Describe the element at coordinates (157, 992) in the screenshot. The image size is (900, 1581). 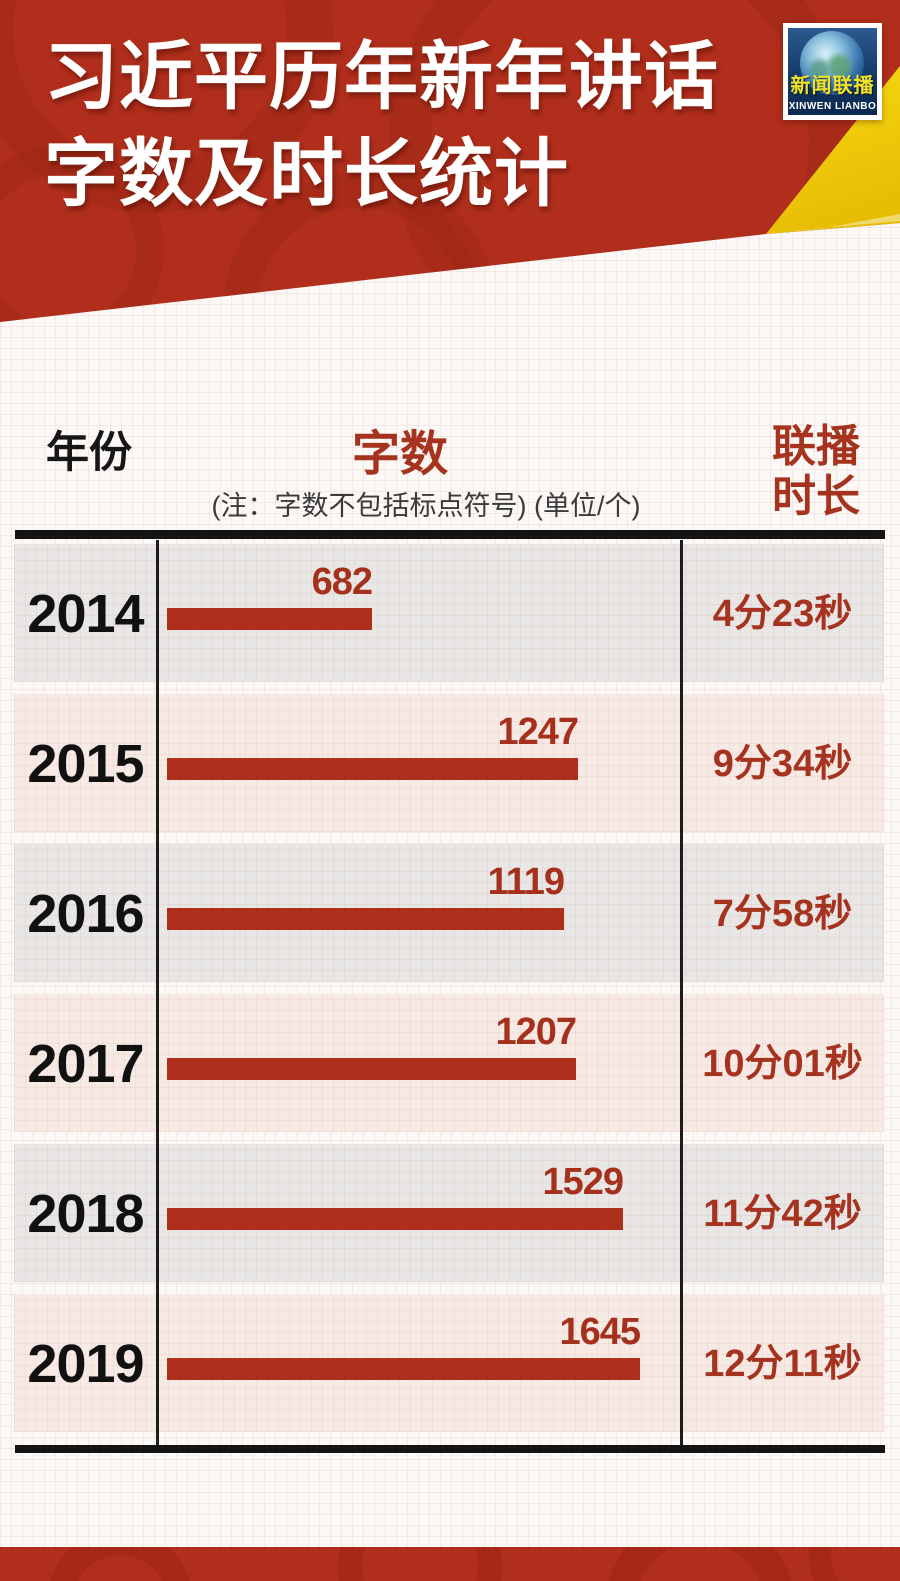
I see `column-divider-left` at that location.